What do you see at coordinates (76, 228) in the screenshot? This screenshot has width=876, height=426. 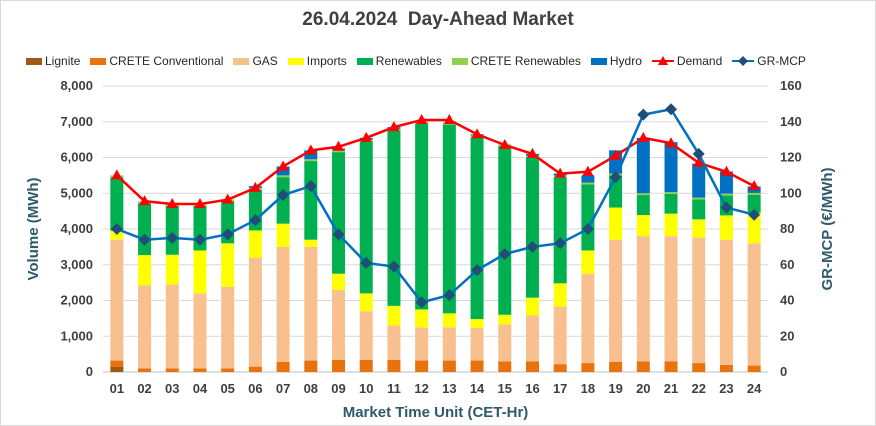 I see `y-tick-label: 4,000` at bounding box center [76, 228].